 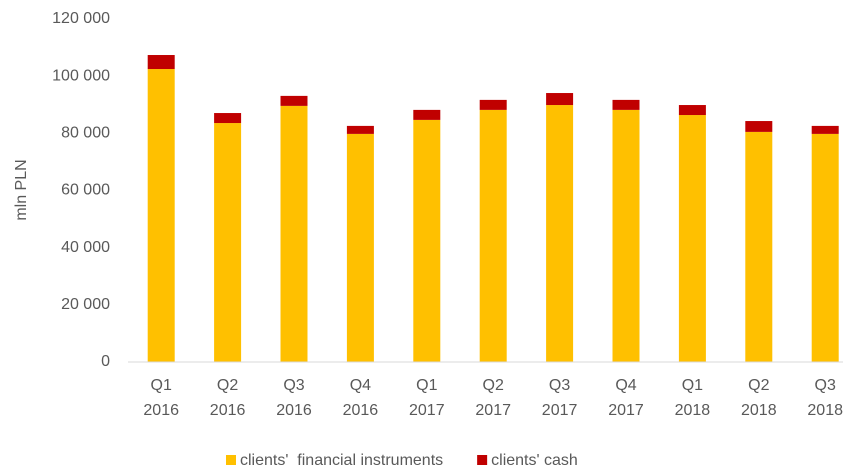 I want to click on y-tick-label: 100 000, so click(x=81, y=75).